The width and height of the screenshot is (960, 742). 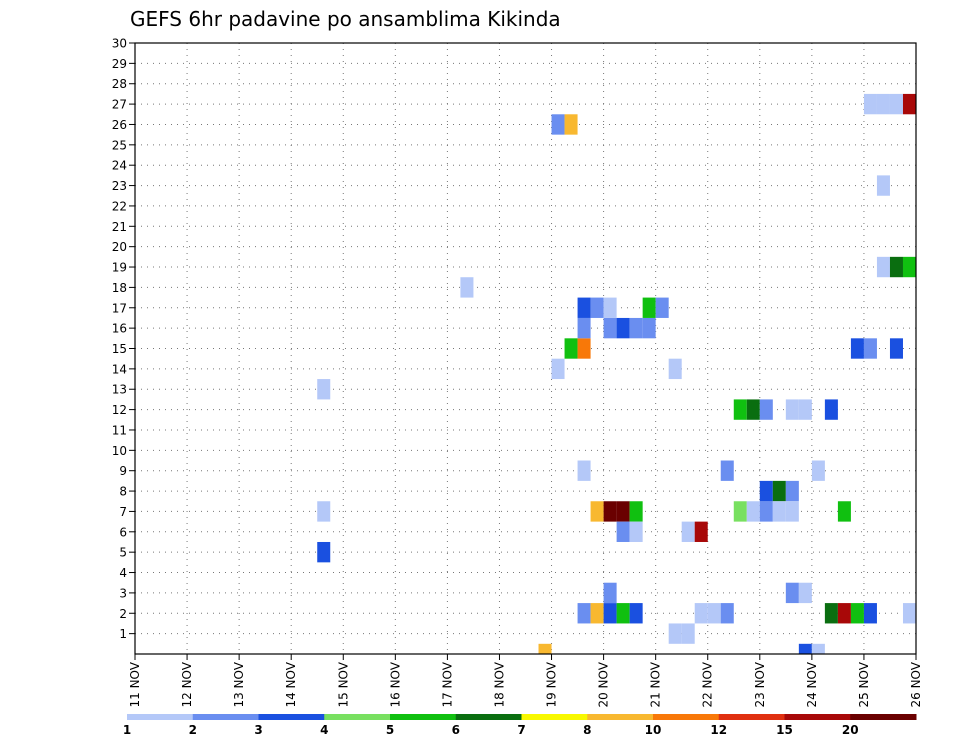 I want to click on y-tick-label: 3, so click(x=123, y=593).